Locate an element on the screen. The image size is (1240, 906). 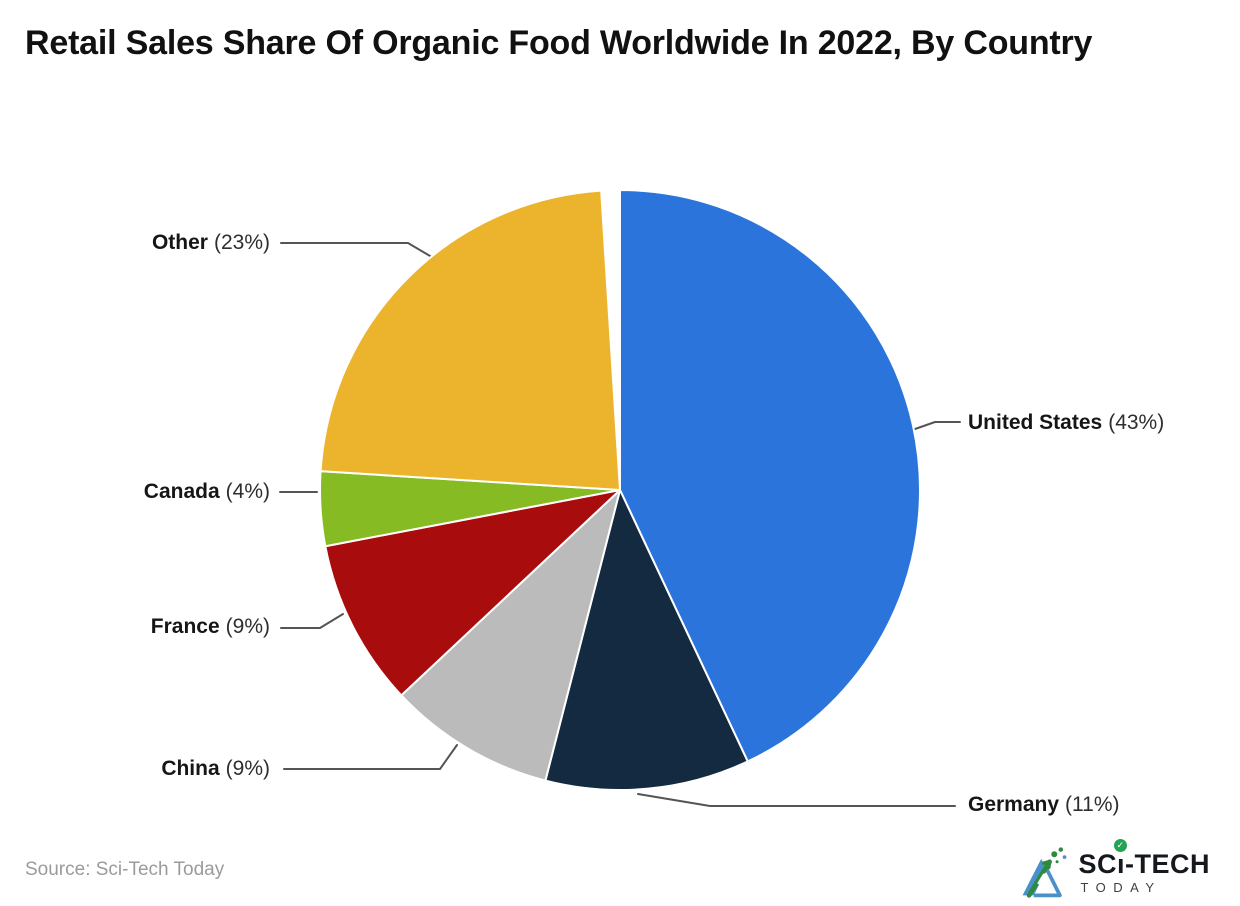
pie-slice-other is located at coordinates (470, 340).